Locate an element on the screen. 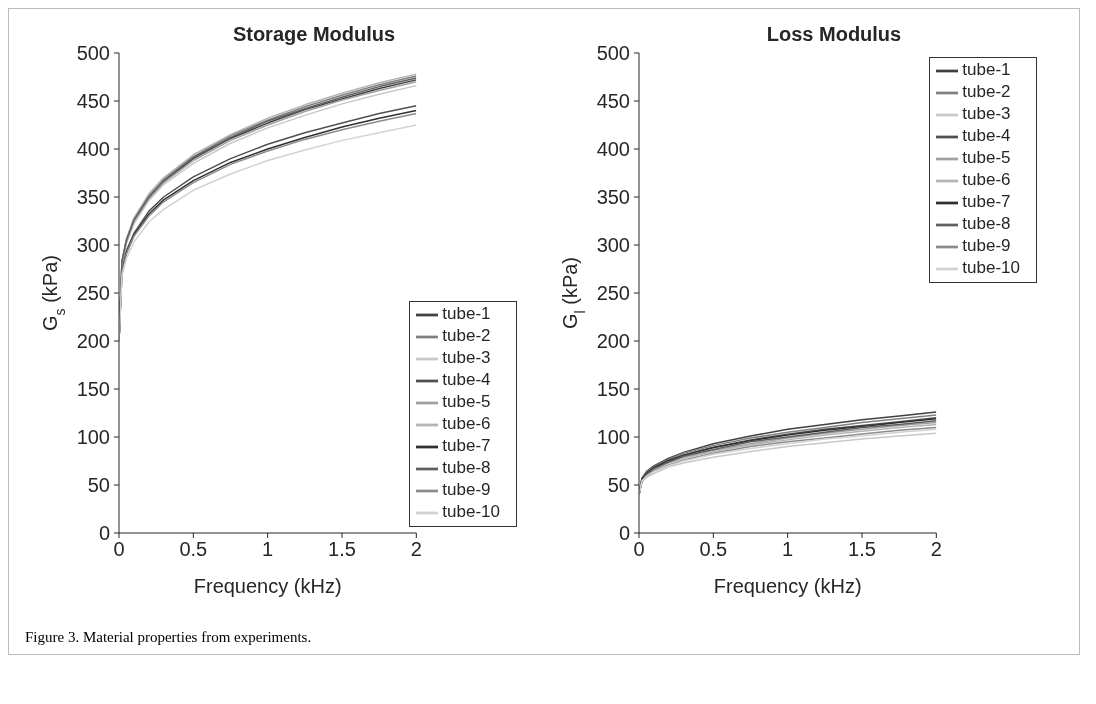  caption: Figure 3. Material properties from experiments. is located at coordinates (169, 637).